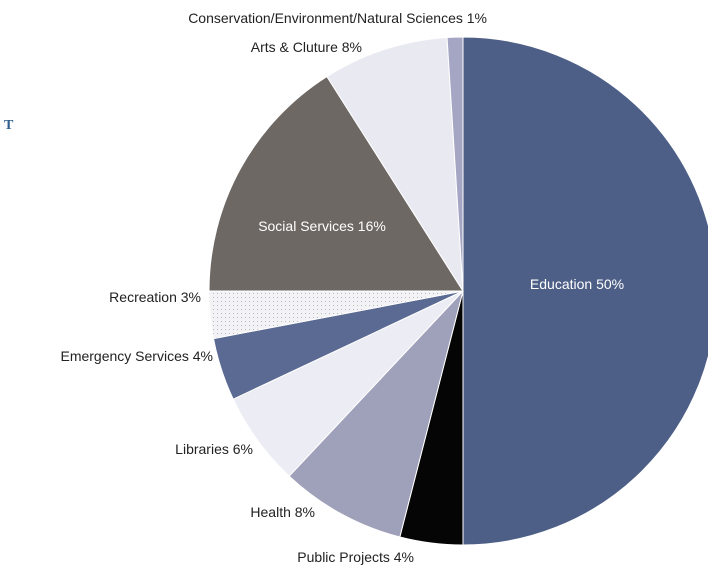 The height and width of the screenshot is (568, 708). What do you see at coordinates (376, 414) in the screenshot?
I see `slice-health` at bounding box center [376, 414].